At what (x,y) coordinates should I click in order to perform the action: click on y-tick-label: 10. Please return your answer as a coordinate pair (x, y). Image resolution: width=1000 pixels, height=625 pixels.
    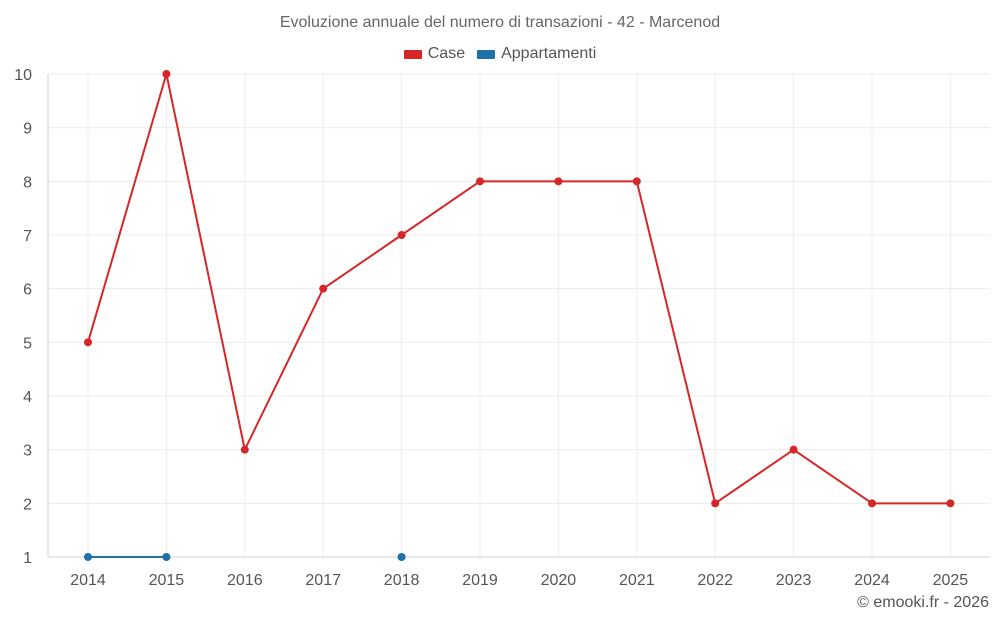
    Looking at the image, I should click on (23, 75).